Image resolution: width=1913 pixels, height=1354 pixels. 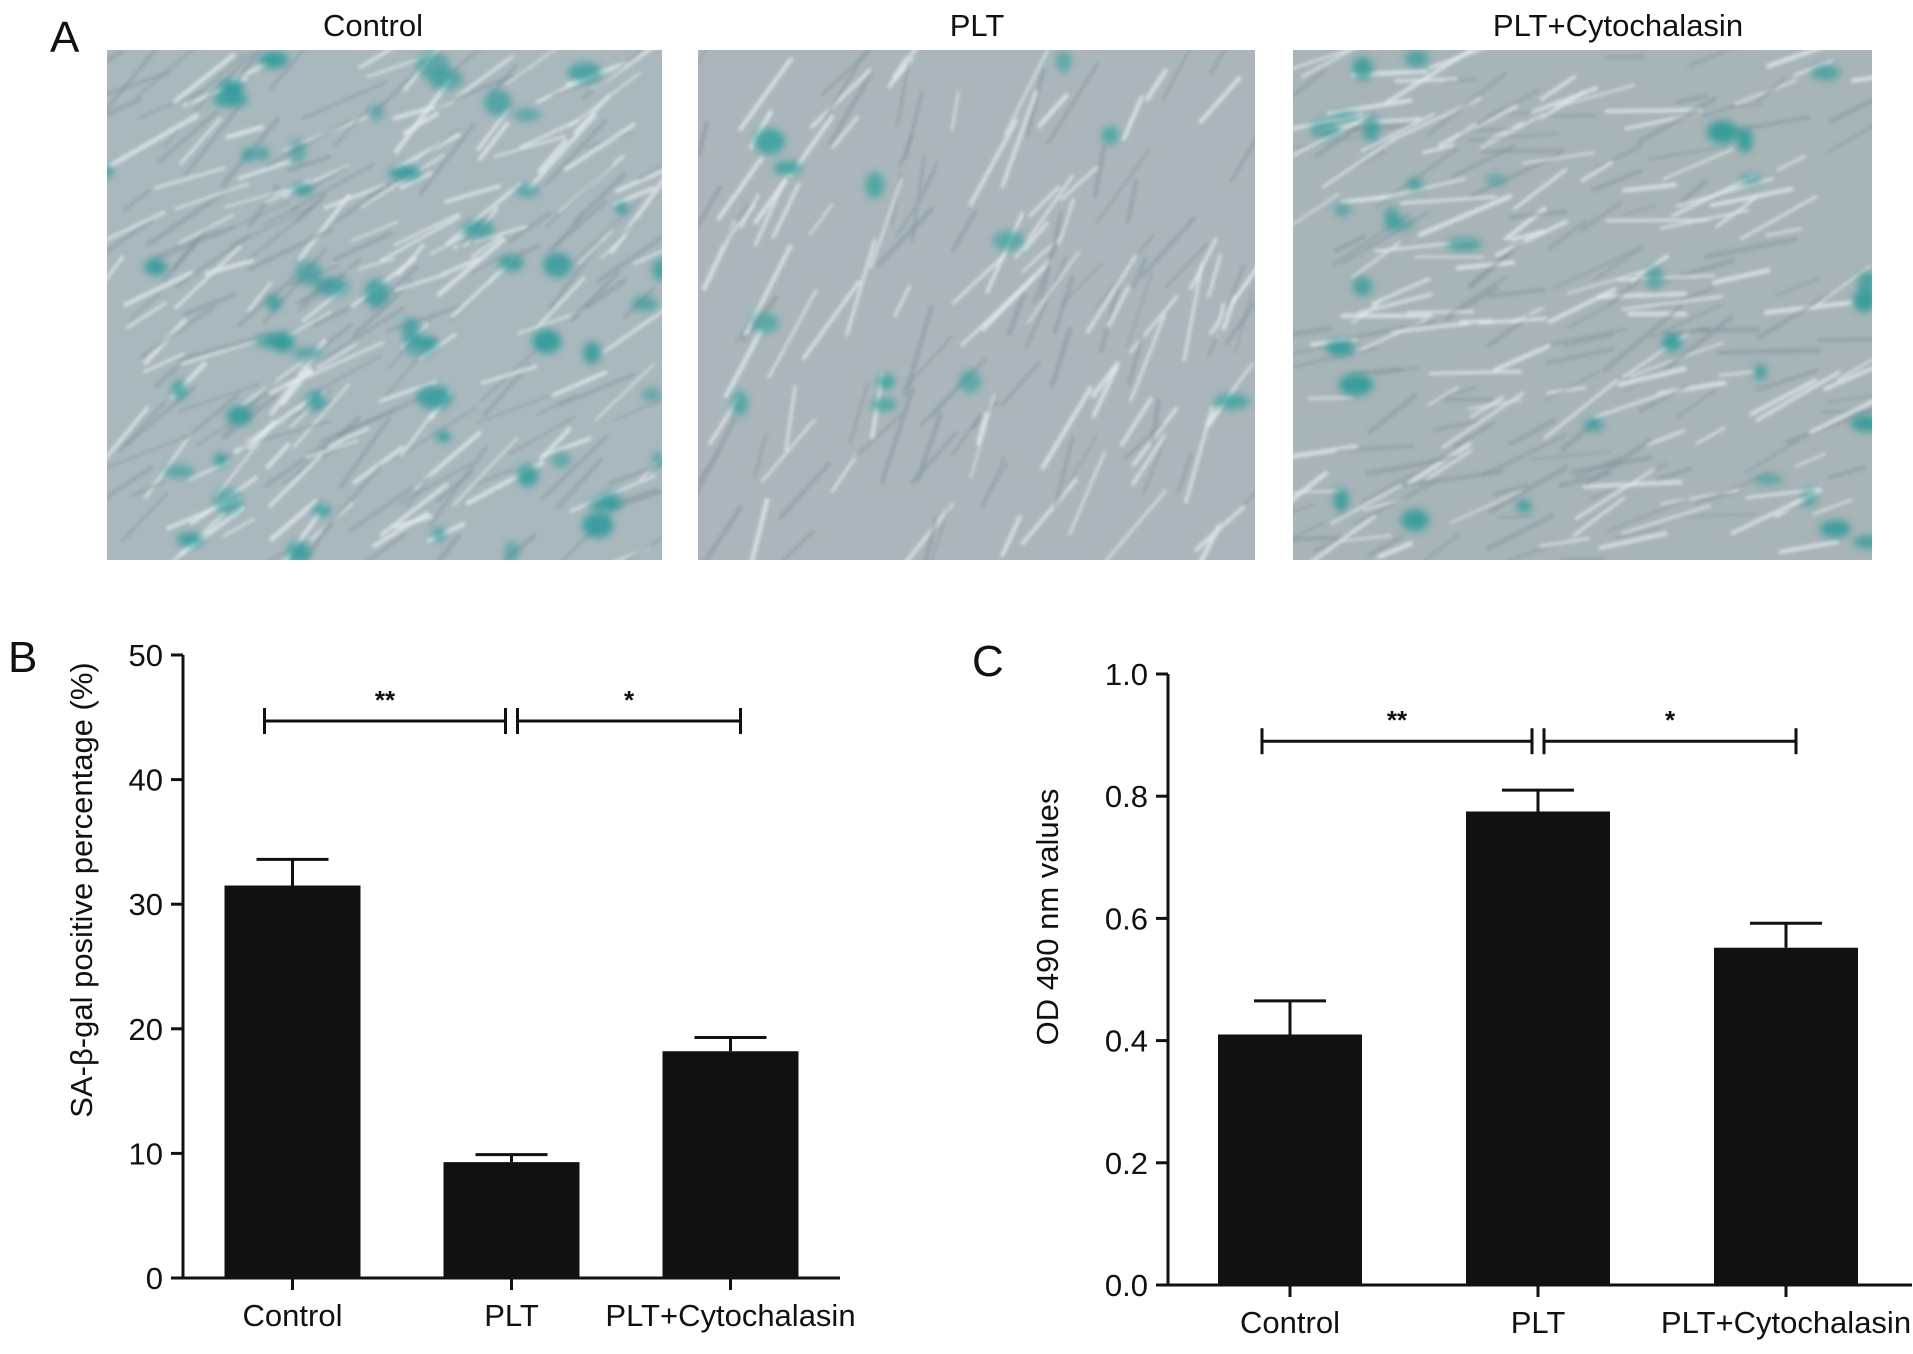 I want to click on panel-c-x-tick-label: PLT+Cytochalasin, so click(x=1786, y=1322).